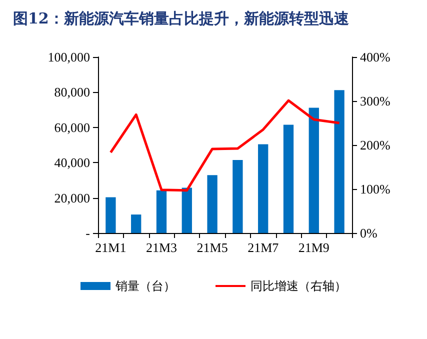  I want to click on legend-label: 销量（台）, so click(145, 286).